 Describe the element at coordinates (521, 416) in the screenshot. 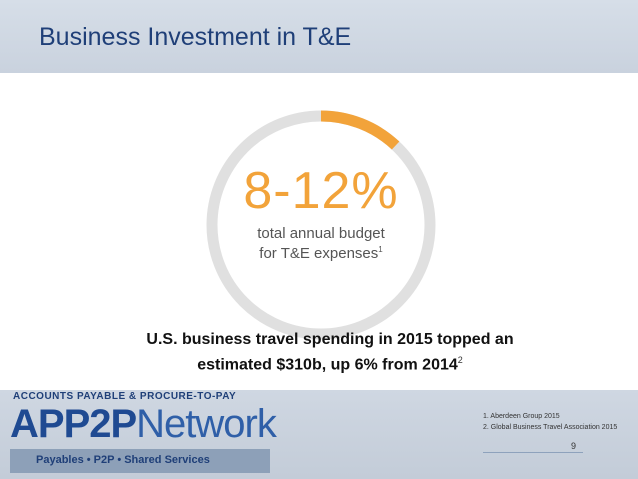

I see `footnote-1: 1. Aberdeen Group 2015` at that location.